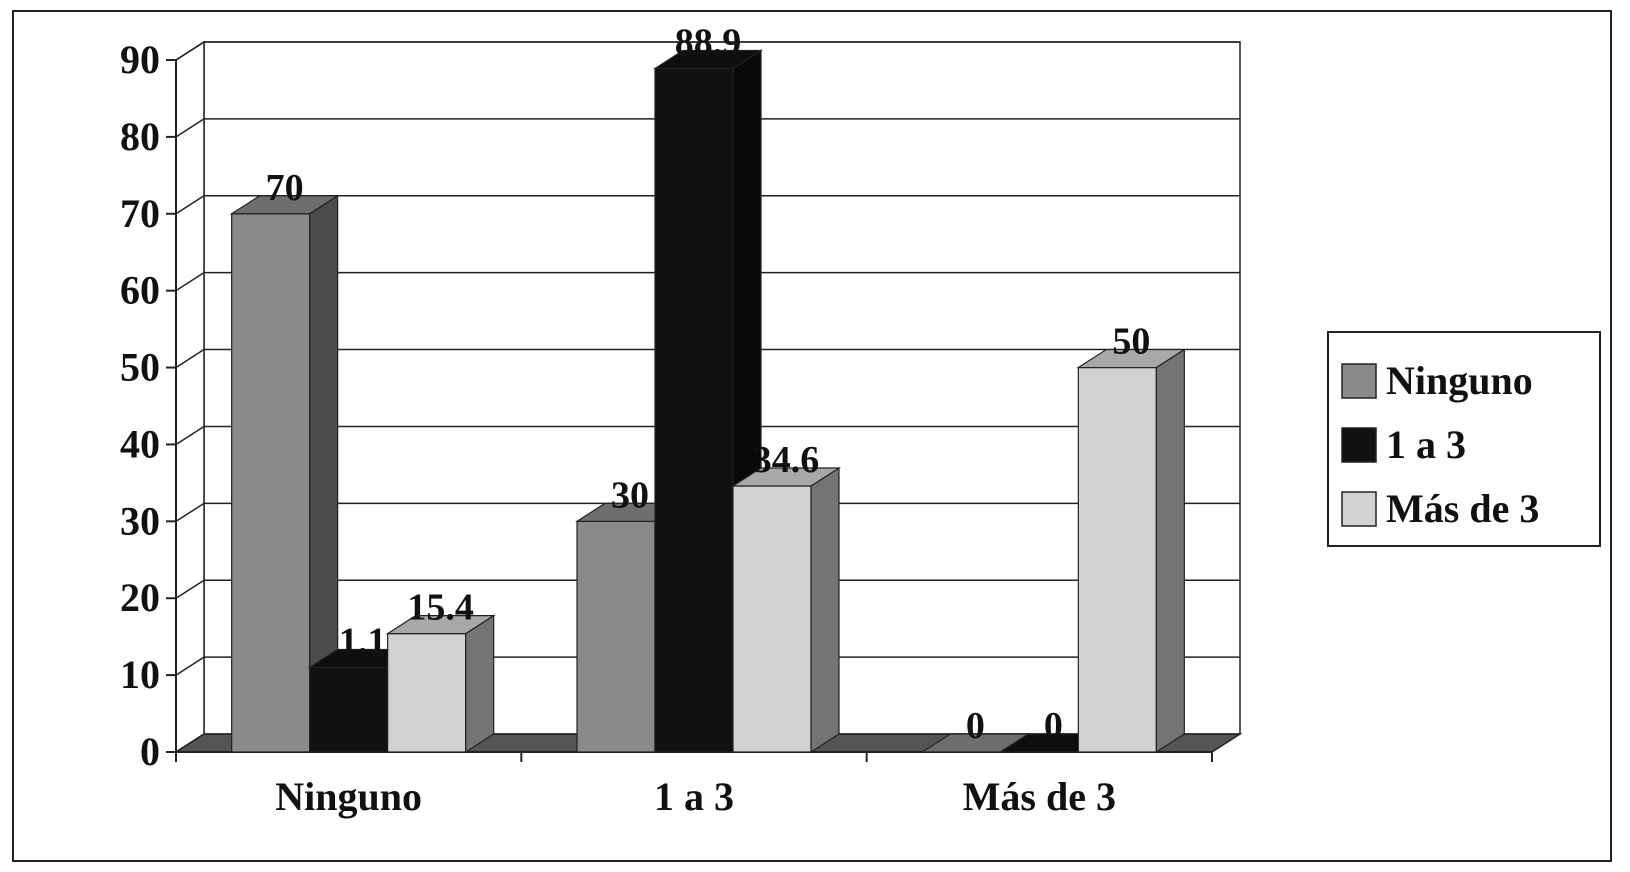 The width and height of the screenshot is (1630, 872). What do you see at coordinates (1462, 508) in the screenshot?
I see `legend-entry-label: Más de 3` at bounding box center [1462, 508].